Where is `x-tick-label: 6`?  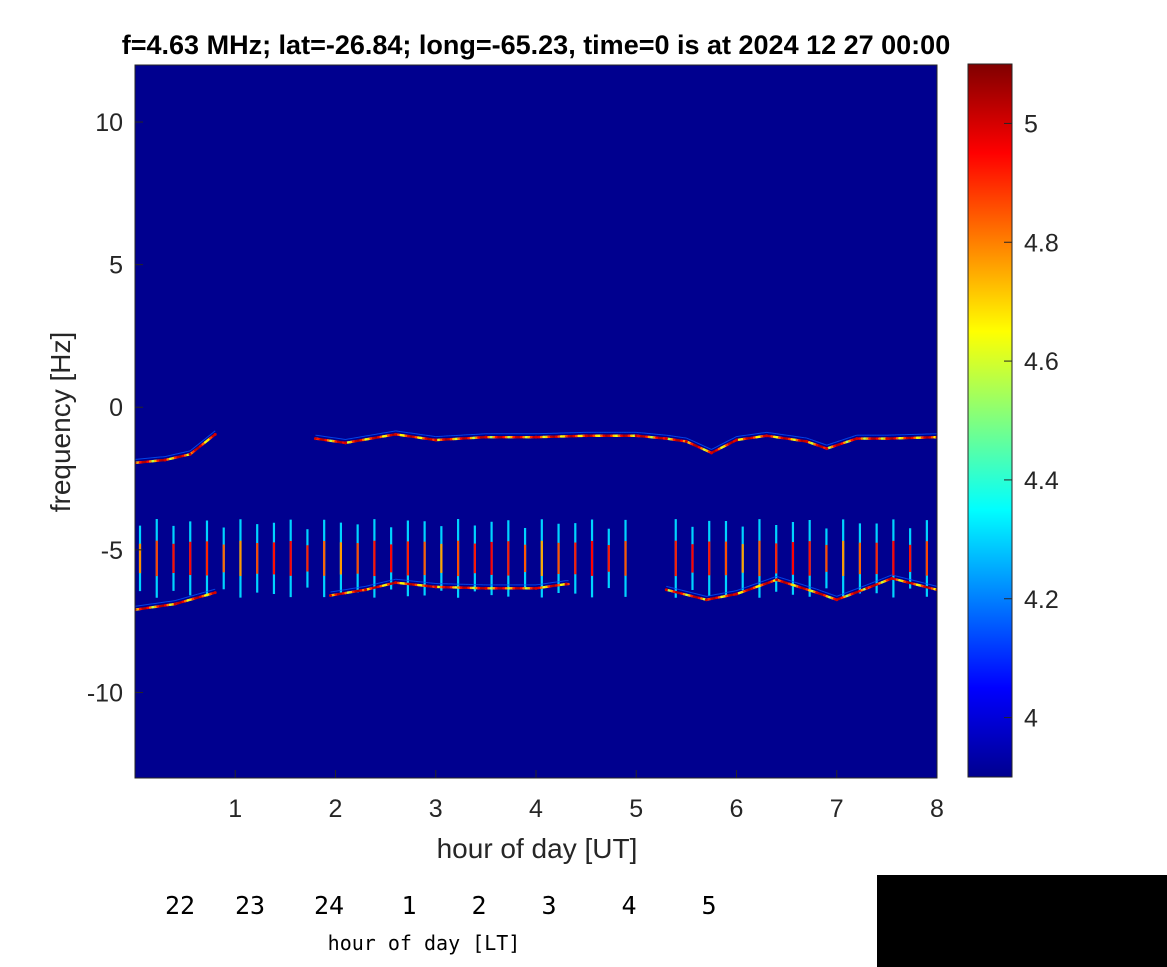 x-tick-label: 6 is located at coordinates (737, 809).